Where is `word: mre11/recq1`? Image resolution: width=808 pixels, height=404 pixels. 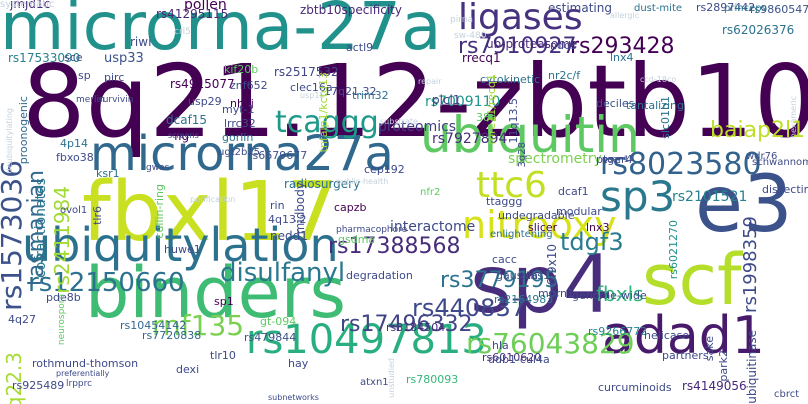
word: mre11/recq1 is located at coordinates (491, 109).